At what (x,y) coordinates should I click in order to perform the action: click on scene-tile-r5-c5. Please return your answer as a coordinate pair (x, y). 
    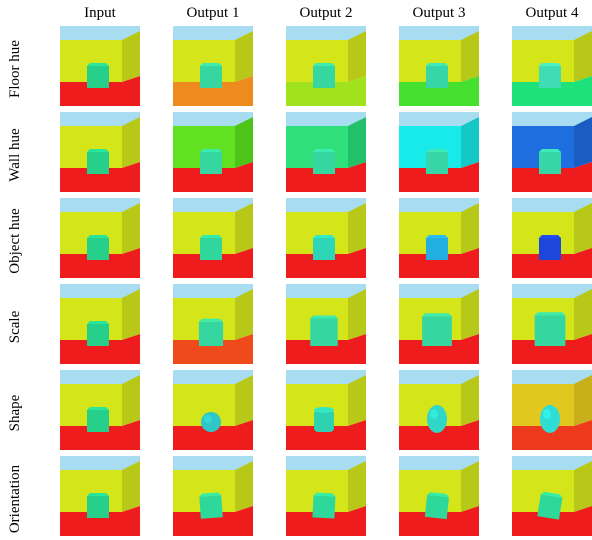
    Looking at the image, I should click on (552, 410).